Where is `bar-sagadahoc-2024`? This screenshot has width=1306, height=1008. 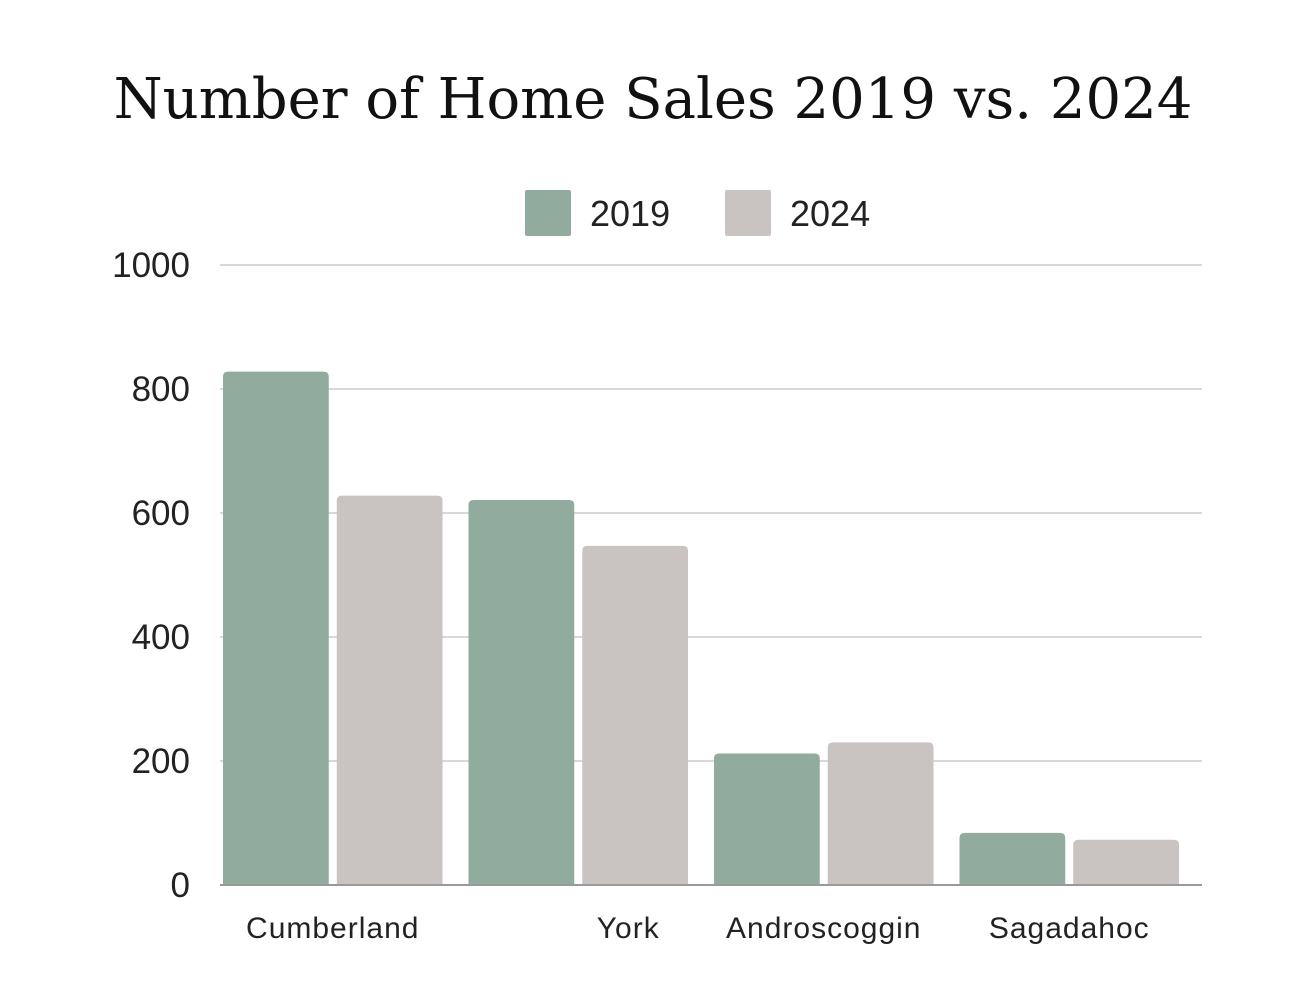
bar-sagadahoc-2024 is located at coordinates (1126, 862).